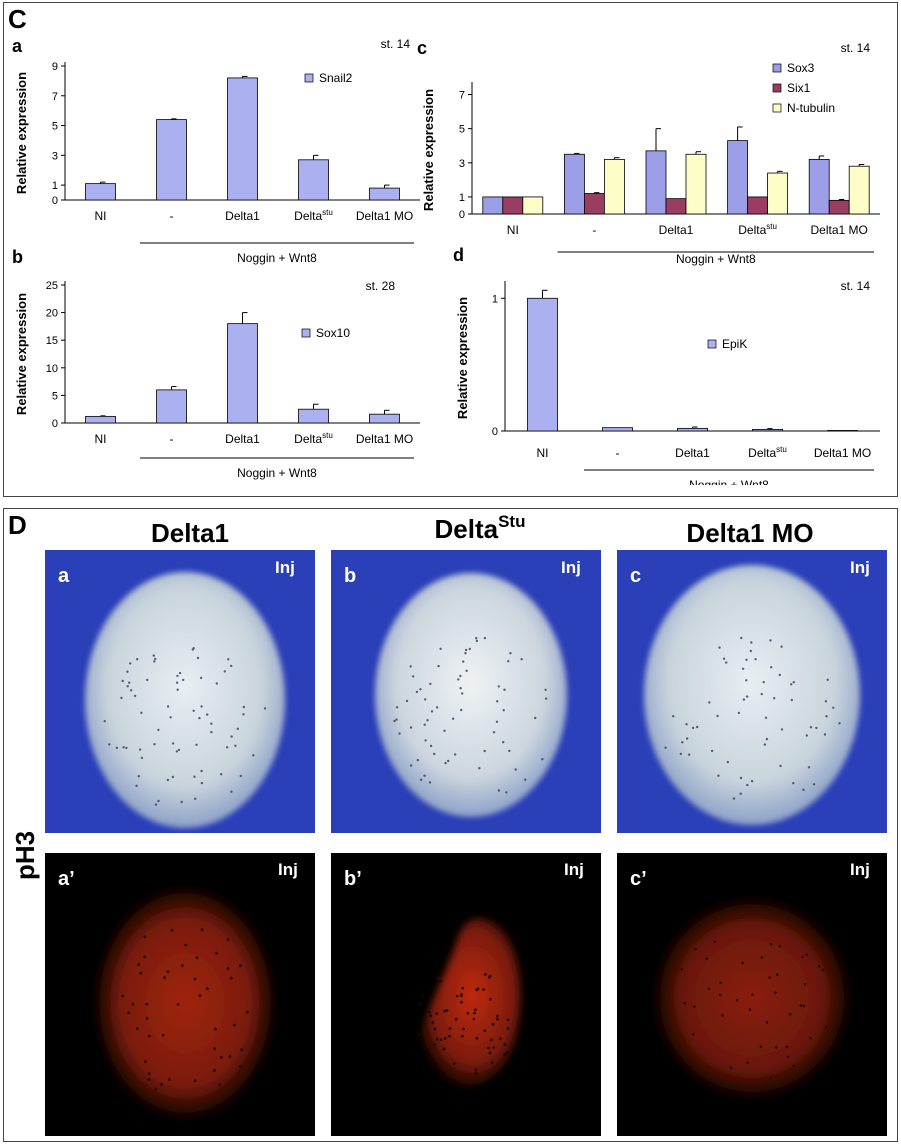  I want to click on y-tick-label: 20, so click(52, 314).